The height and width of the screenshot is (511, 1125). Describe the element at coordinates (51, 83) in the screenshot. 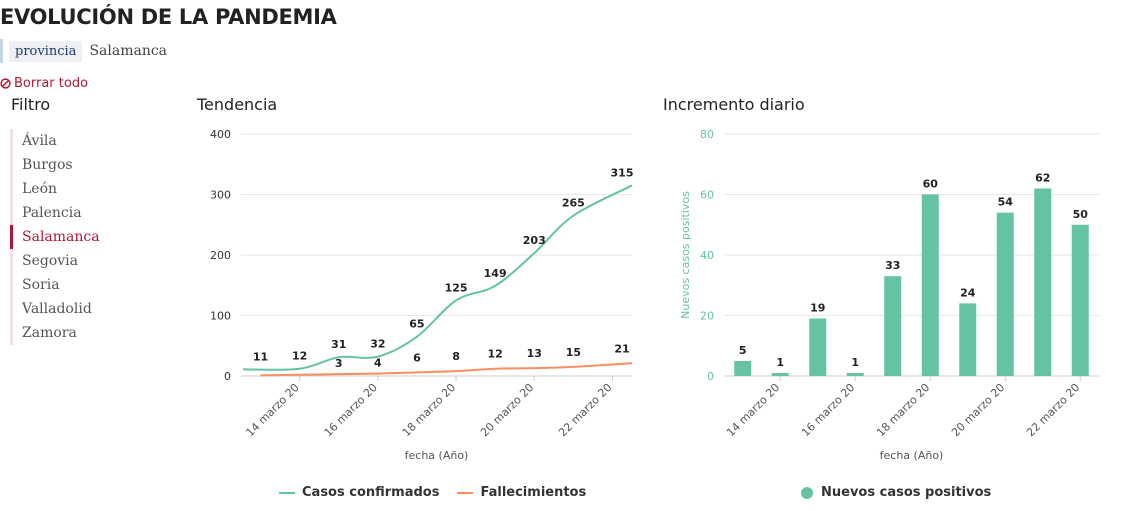

I see `clear-all-label: Borrar todo` at that location.